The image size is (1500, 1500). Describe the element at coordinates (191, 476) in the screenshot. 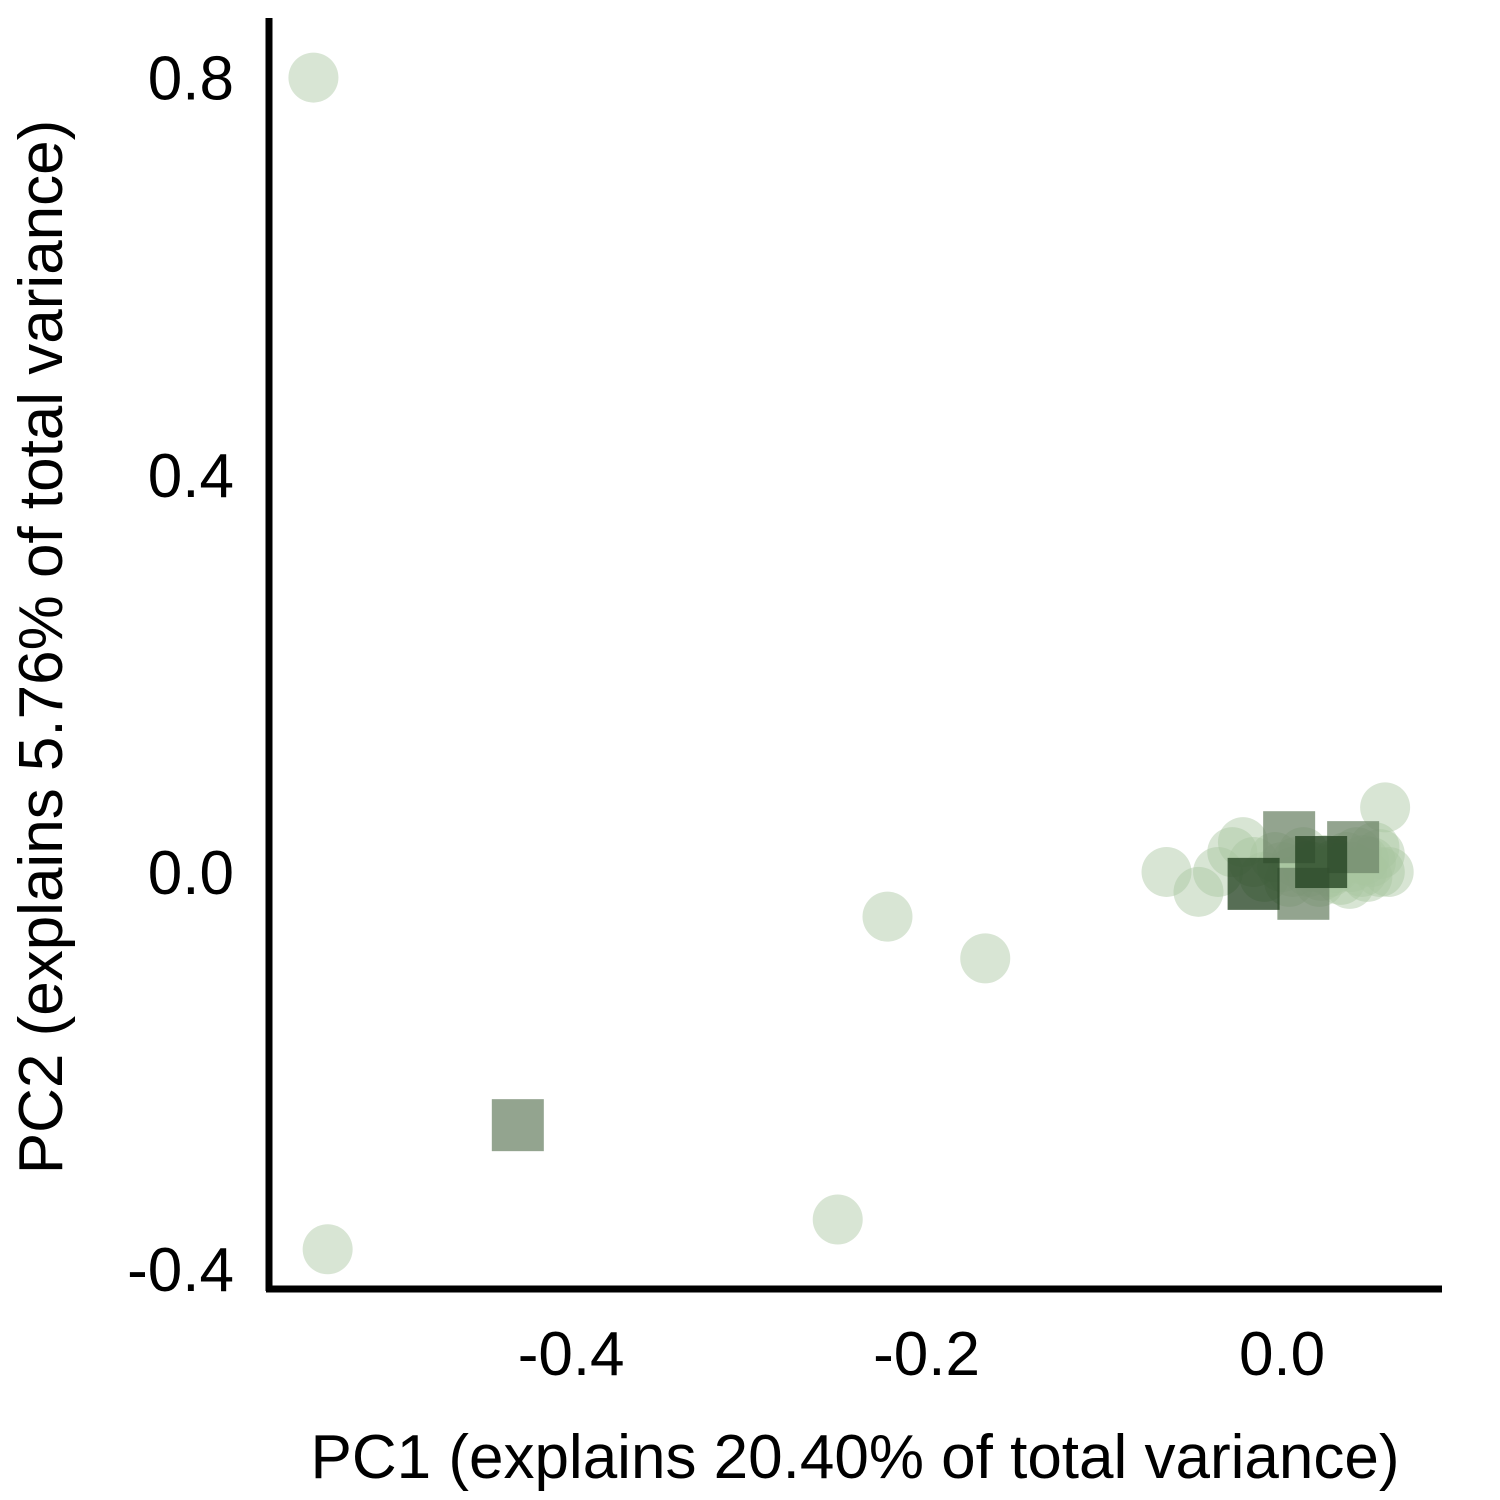

I see `y-tick-label: 0.4` at that location.